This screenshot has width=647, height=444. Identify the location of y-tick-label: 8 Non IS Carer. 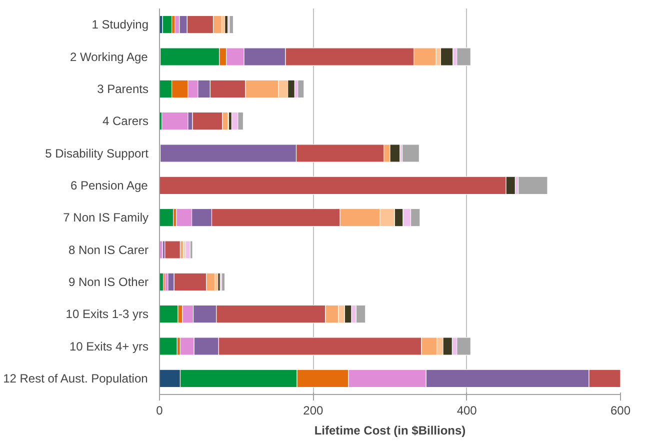
(108, 249).